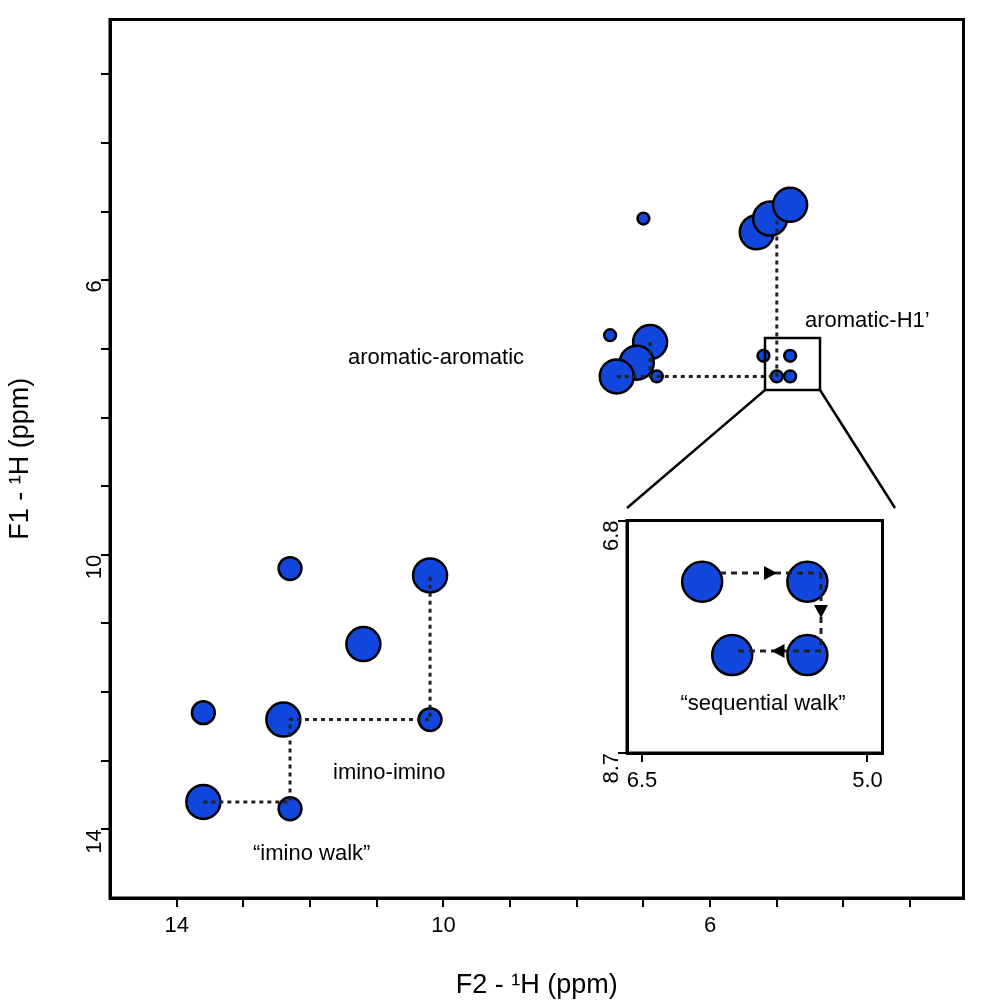 This screenshot has height=1006, width=983. What do you see at coordinates (710, 925) in the screenshot?
I see `x-tick-label: 6` at bounding box center [710, 925].